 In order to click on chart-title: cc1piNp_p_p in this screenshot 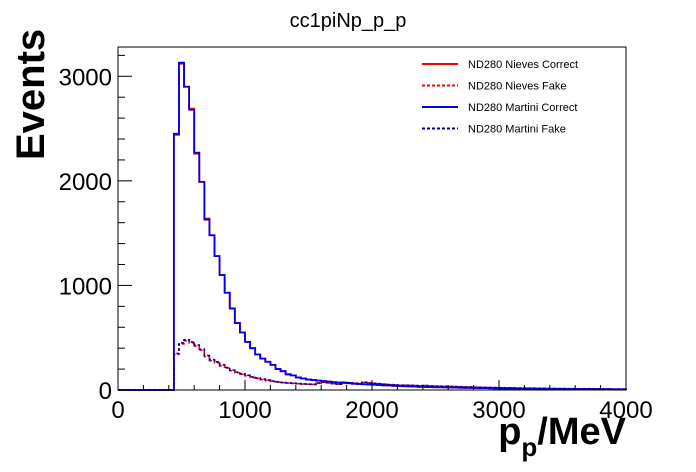, I will do `click(348, 21)`.